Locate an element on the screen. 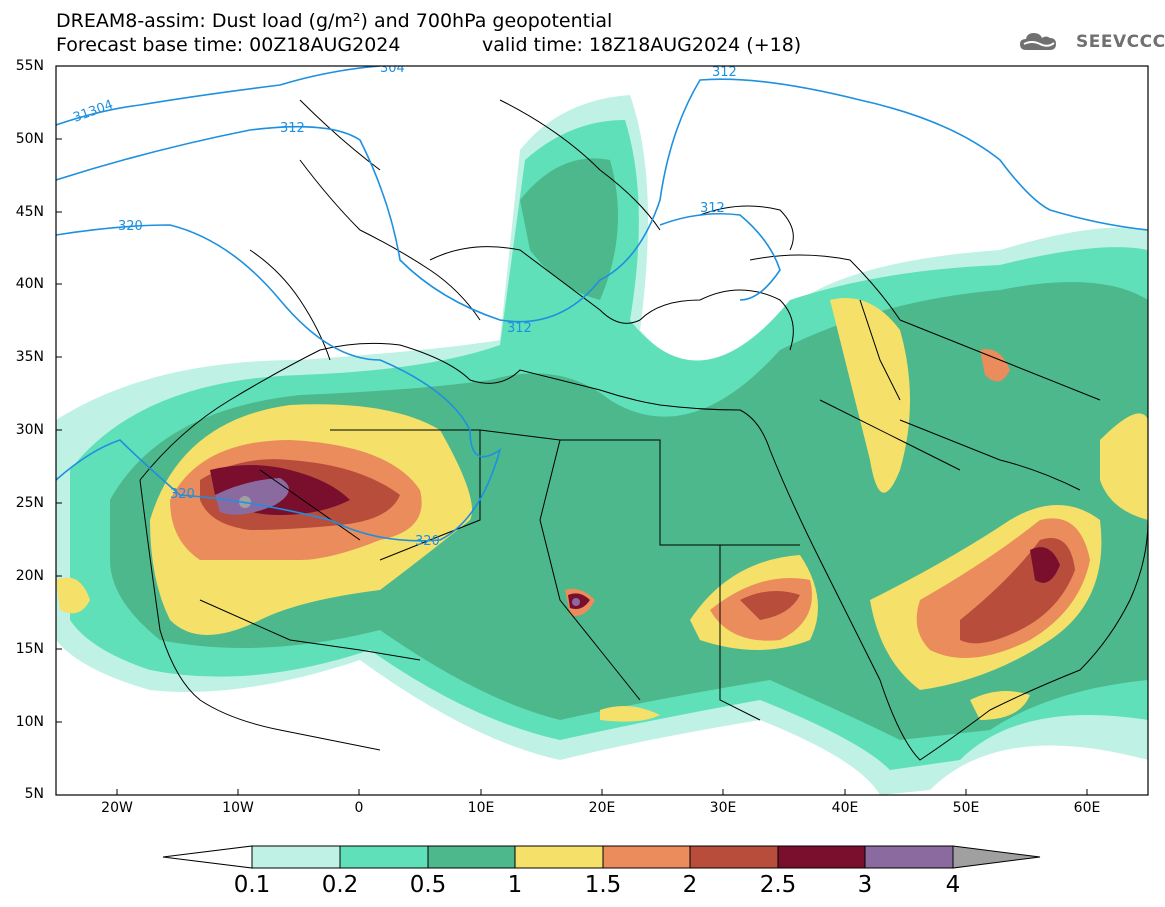 The width and height of the screenshot is (1165, 907). lat-label: 50N is located at coordinates (29, 139).